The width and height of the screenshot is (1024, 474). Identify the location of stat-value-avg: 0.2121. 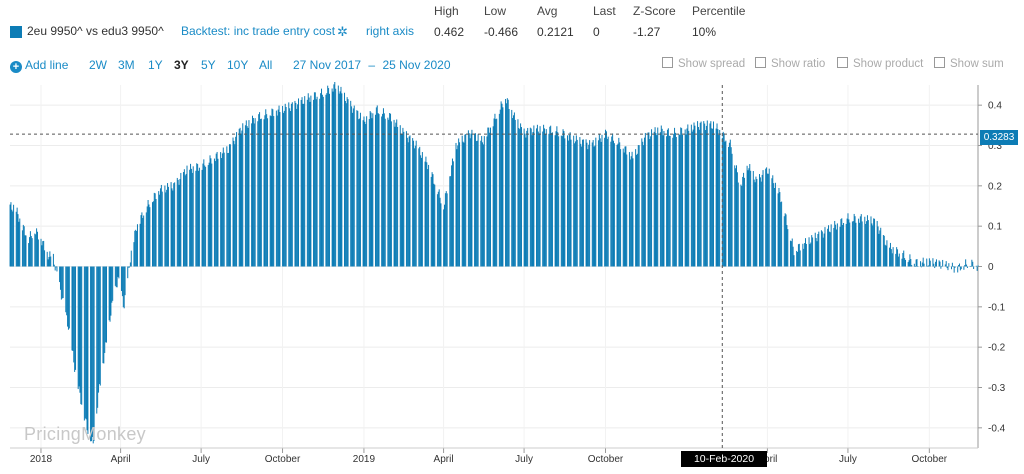
(555, 32).